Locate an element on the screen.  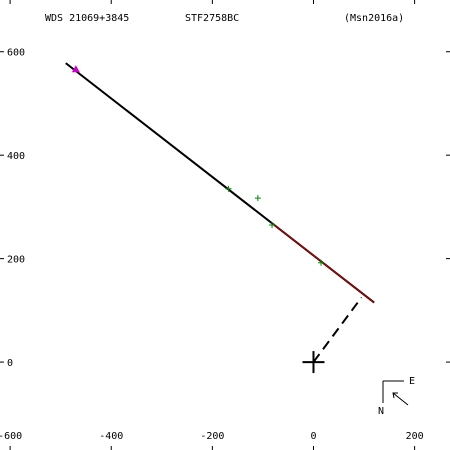
observation-triangle is located at coordinates (75, 69).